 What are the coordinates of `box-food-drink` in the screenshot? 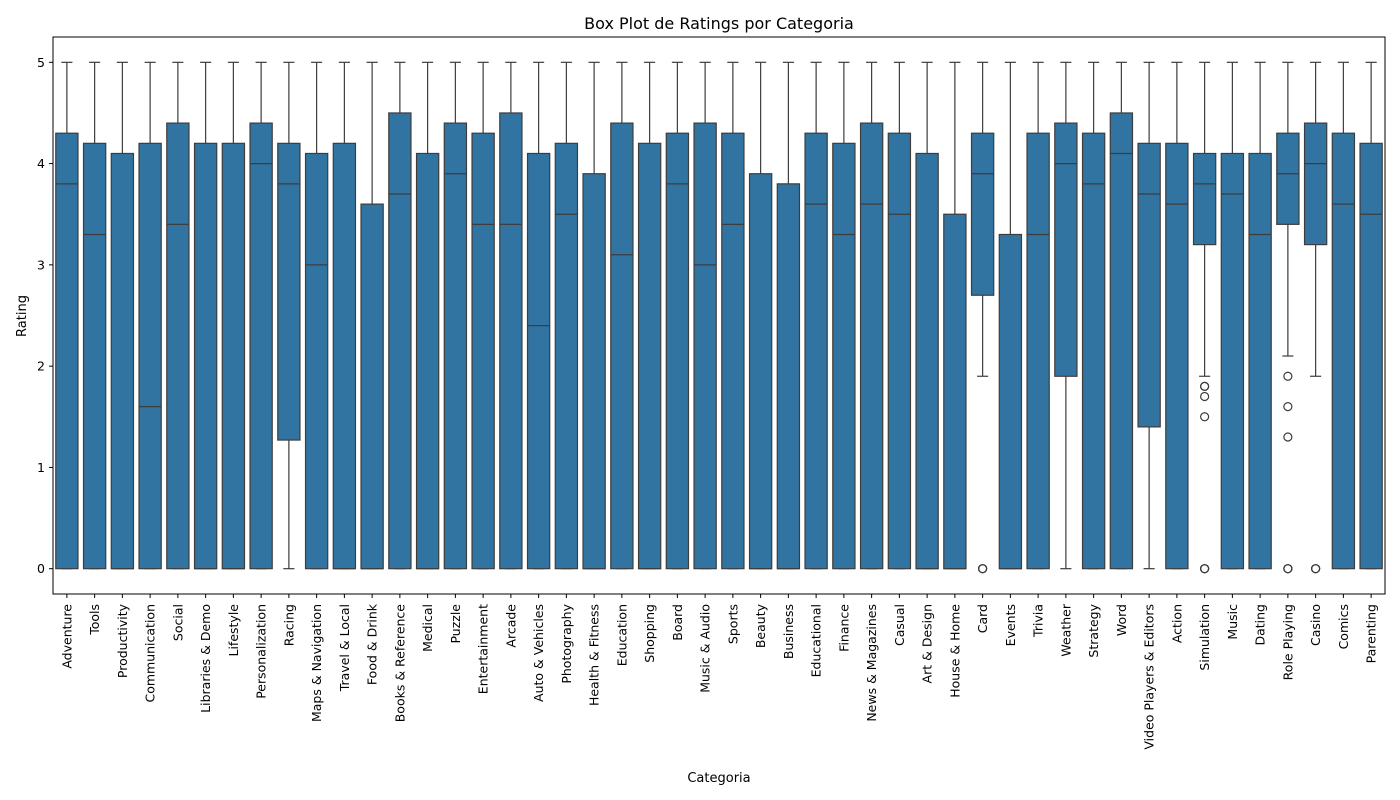 It's located at (372, 315).